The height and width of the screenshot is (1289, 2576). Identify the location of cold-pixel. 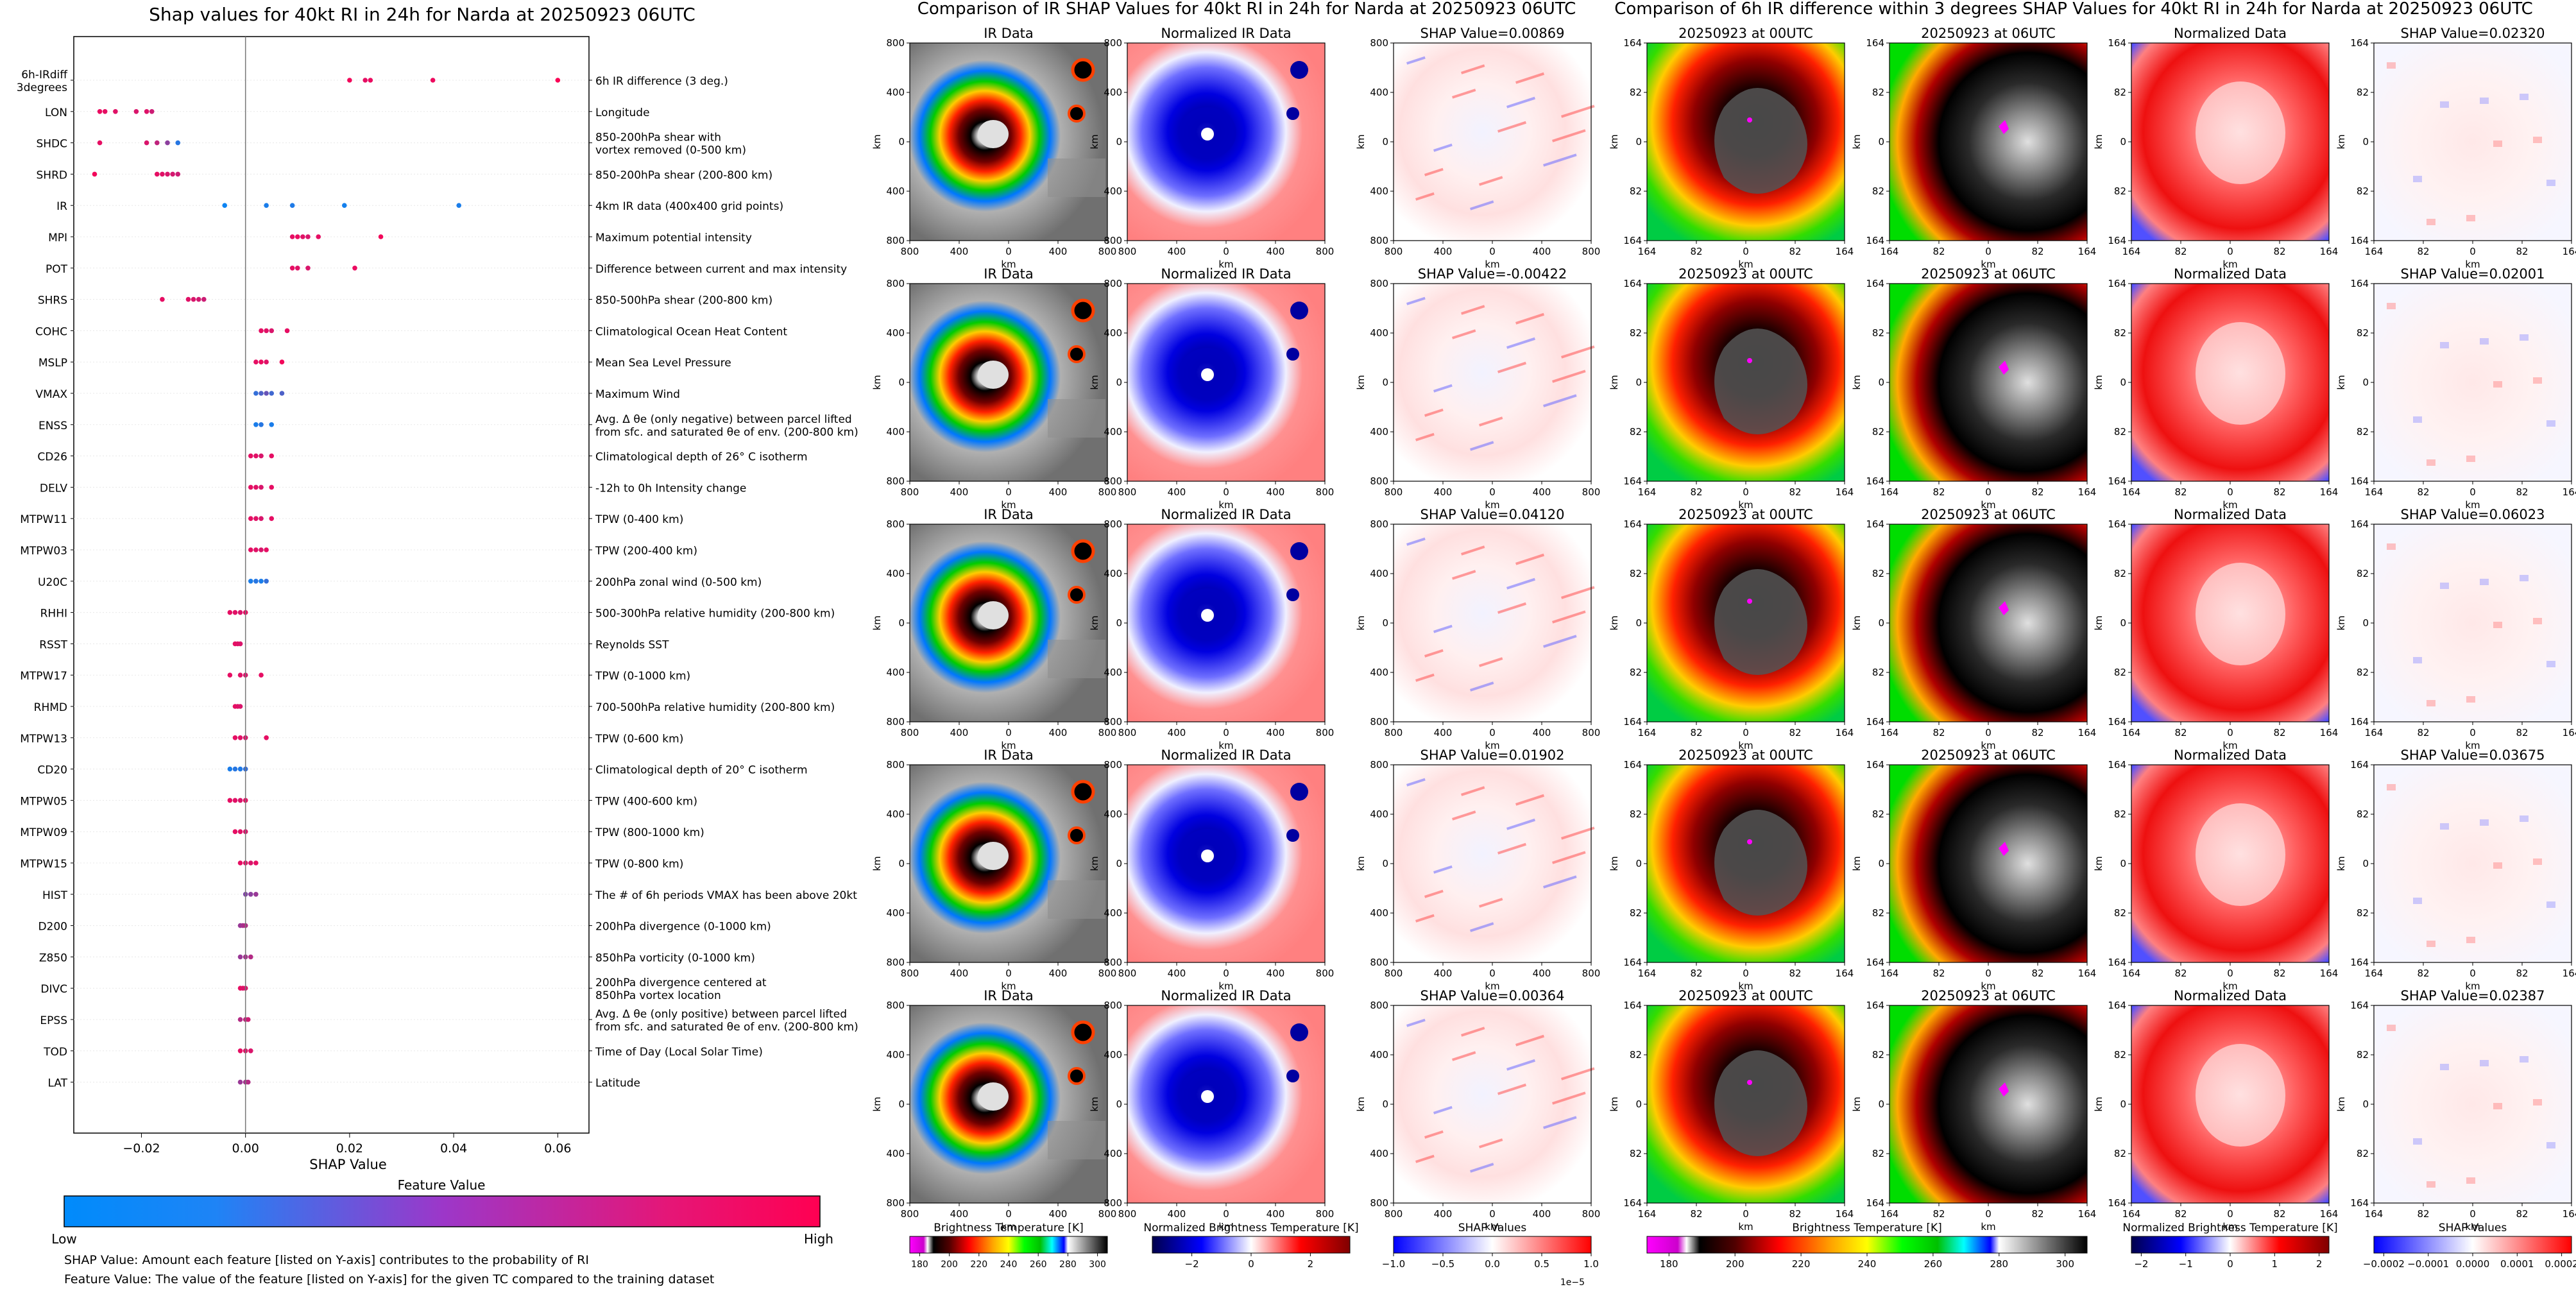
(2004, 608).